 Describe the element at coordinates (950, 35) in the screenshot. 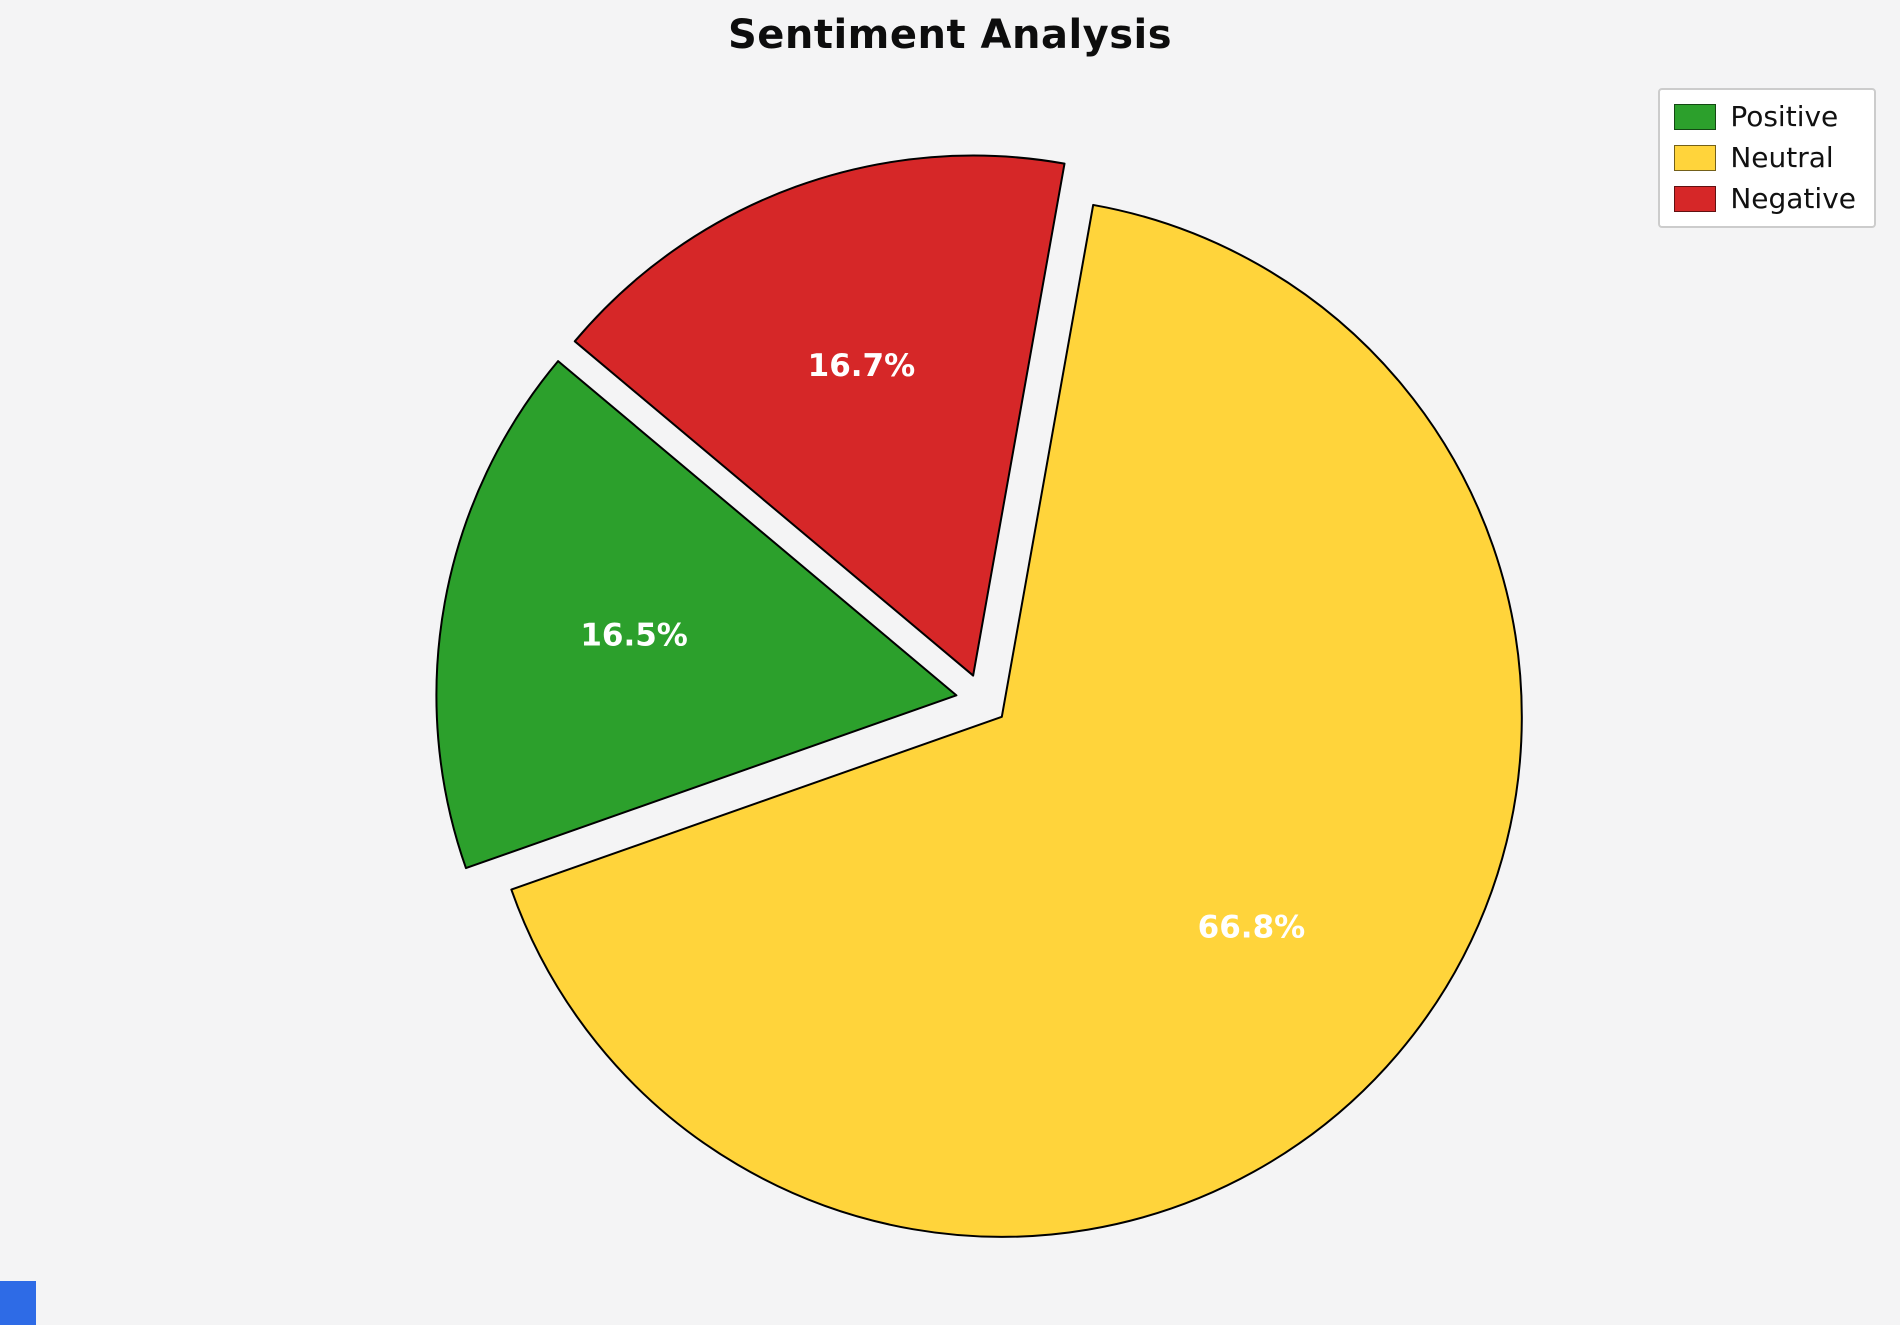

I see `chart-title: Sentiment Analysis` at that location.